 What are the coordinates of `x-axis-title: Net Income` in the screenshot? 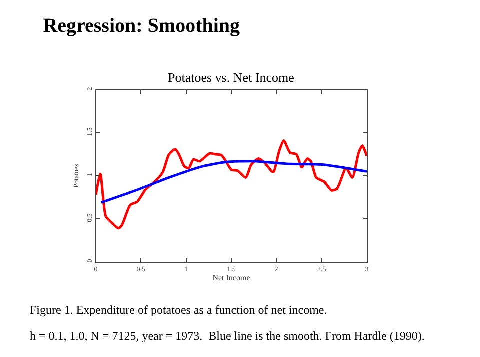 It's located at (231, 278).